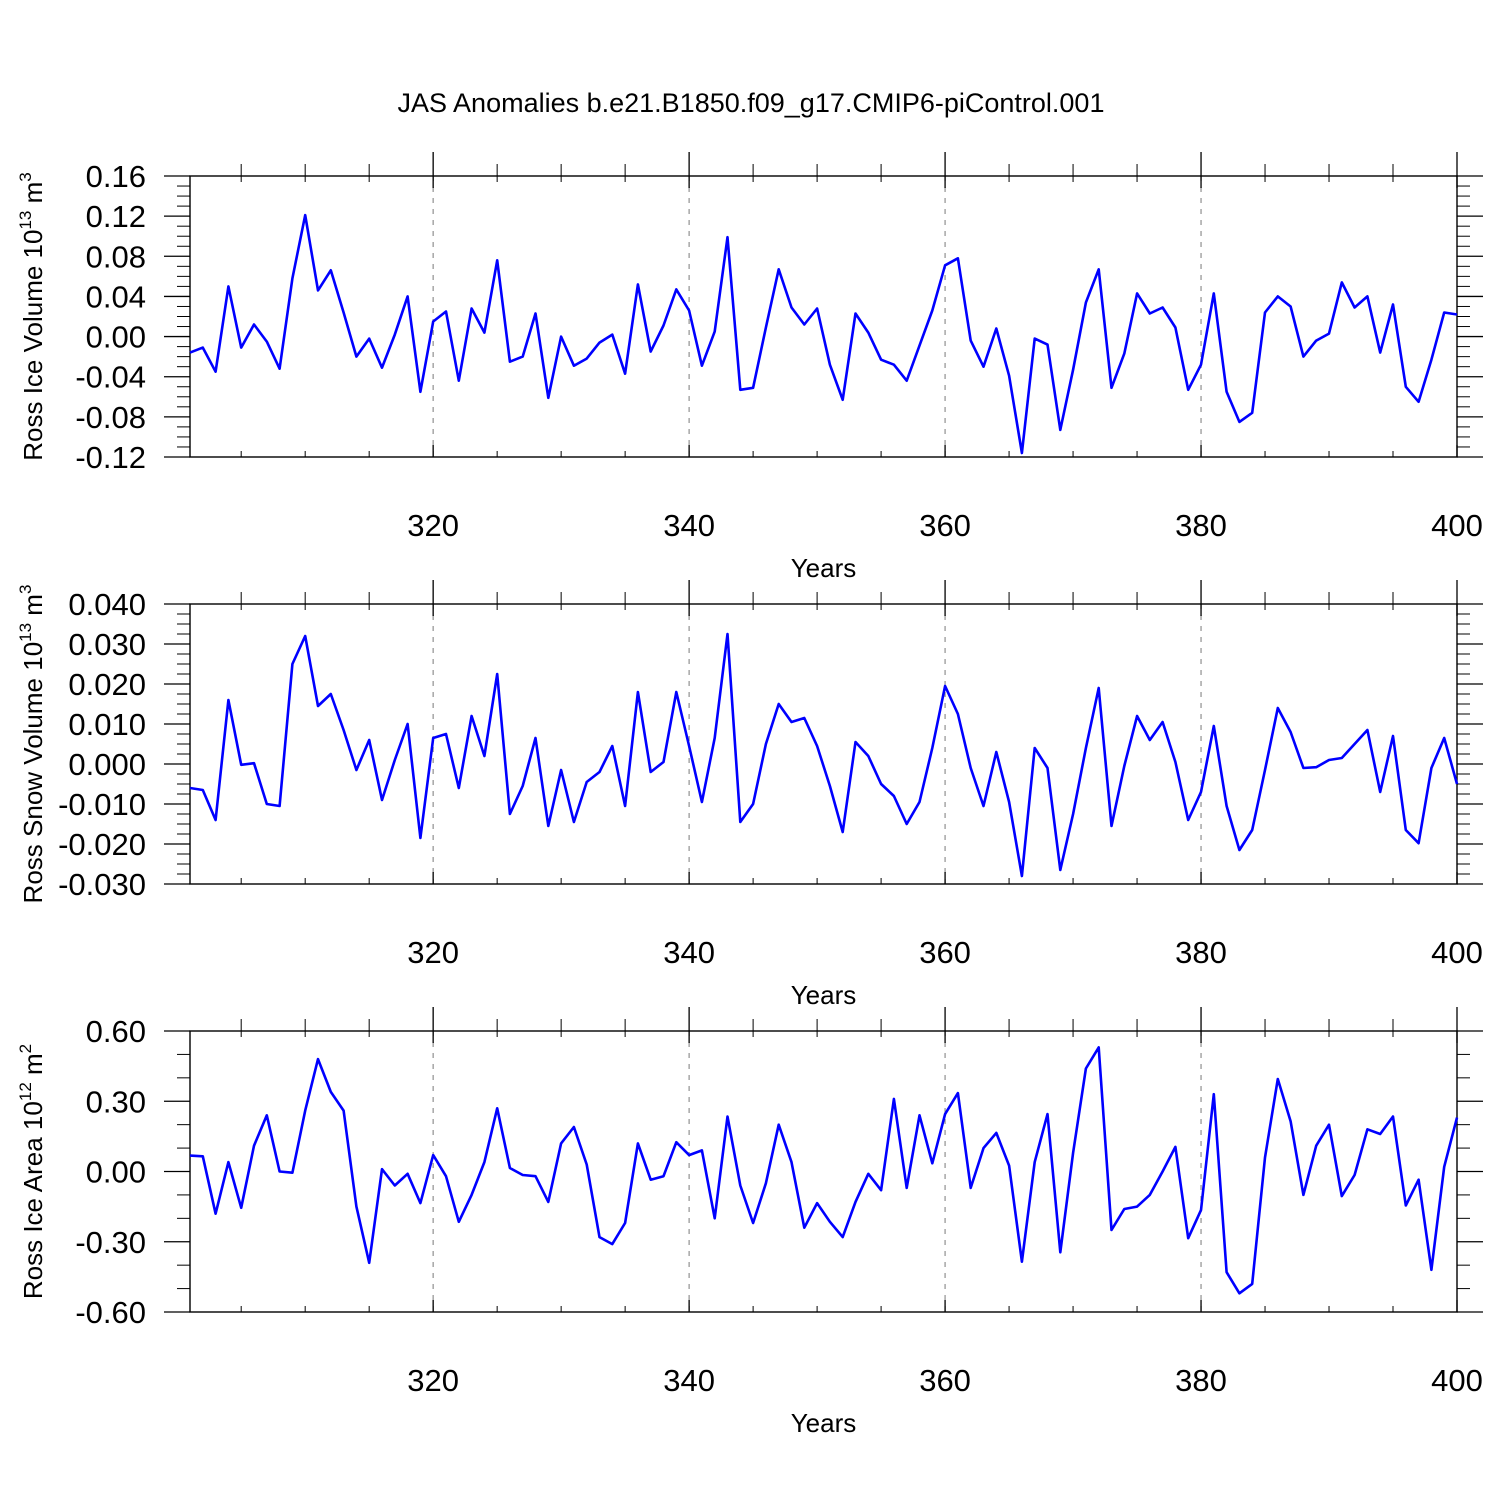  Describe the element at coordinates (116, 216) in the screenshot. I see `y-tick-label: 0.12` at that location.